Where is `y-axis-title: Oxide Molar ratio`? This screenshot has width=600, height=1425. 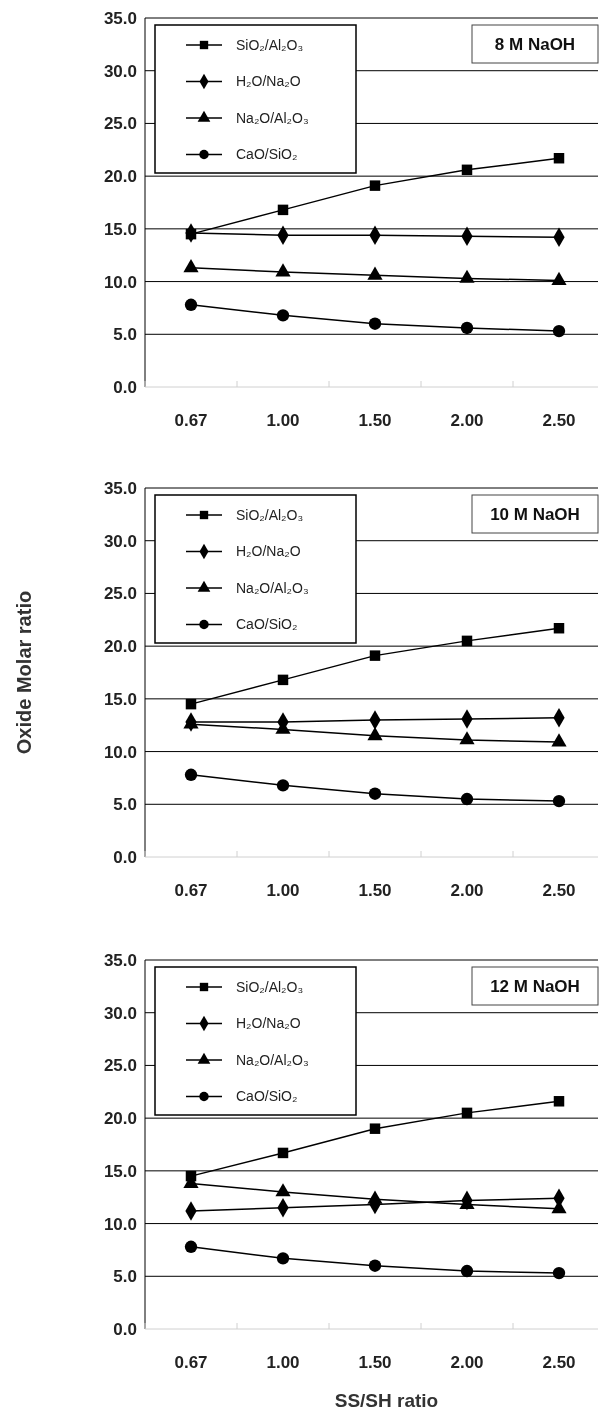 y-axis-title: Oxide Molar ratio is located at coordinates (24, 672).